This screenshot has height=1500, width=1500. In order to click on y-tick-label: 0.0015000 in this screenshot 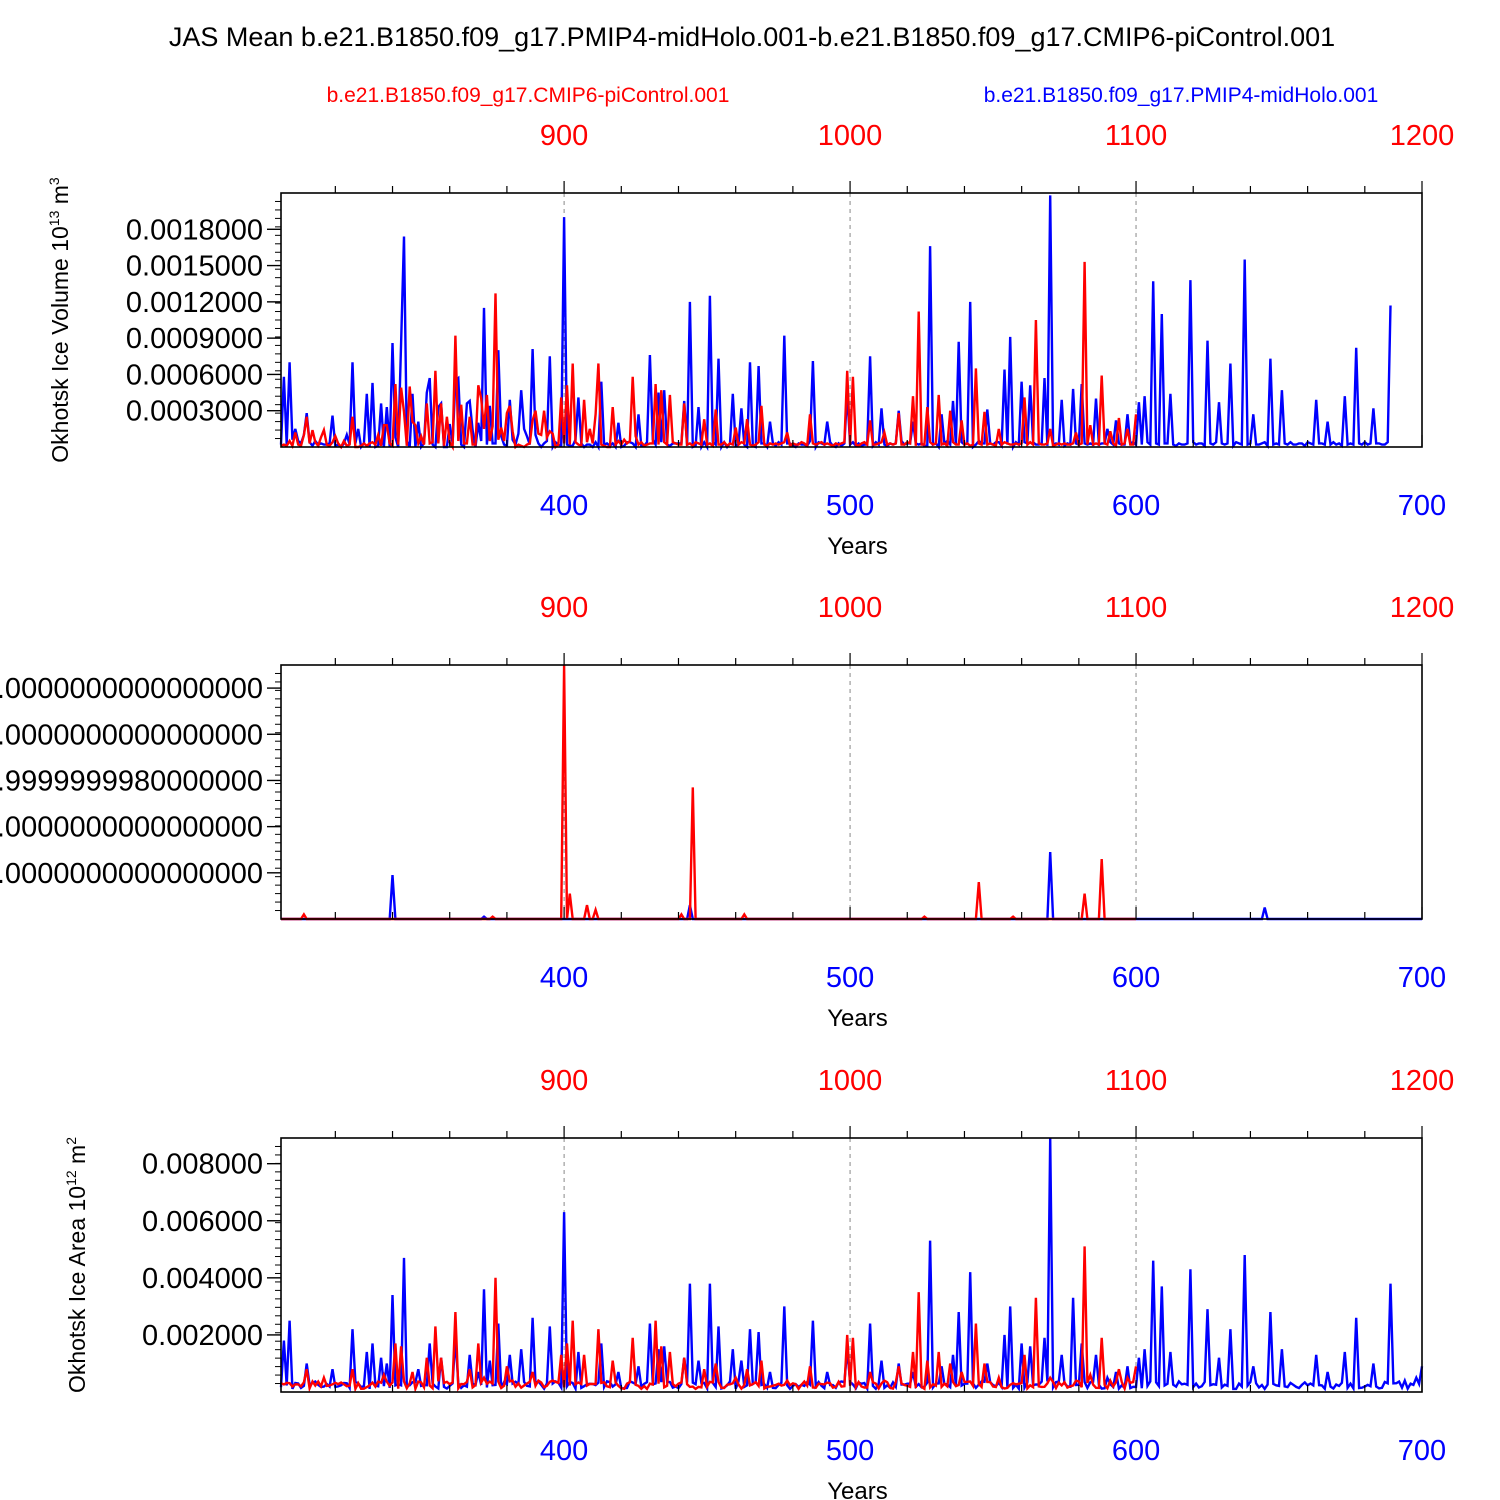, I will do `click(194, 267)`.